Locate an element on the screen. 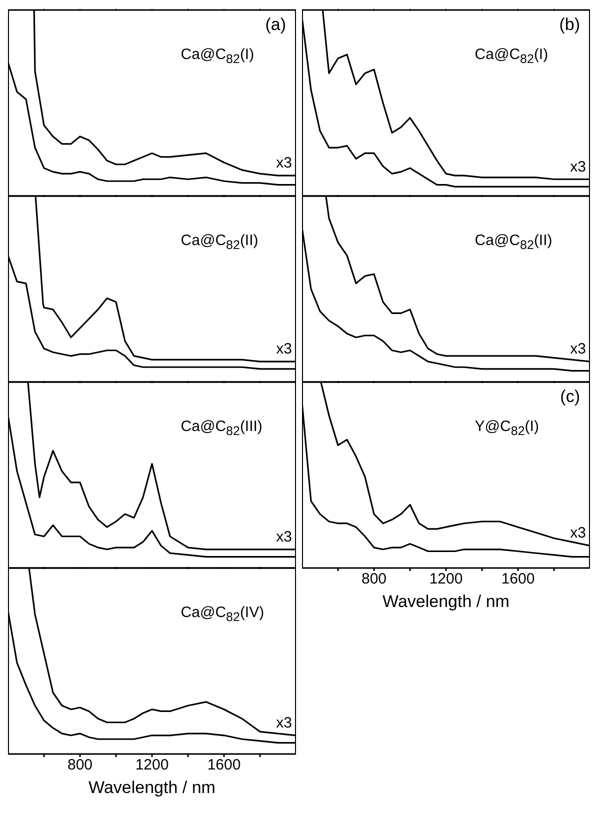 Image resolution: width=592 pixels, height=814 pixels. annotation: (c) is located at coordinates (570, 397).